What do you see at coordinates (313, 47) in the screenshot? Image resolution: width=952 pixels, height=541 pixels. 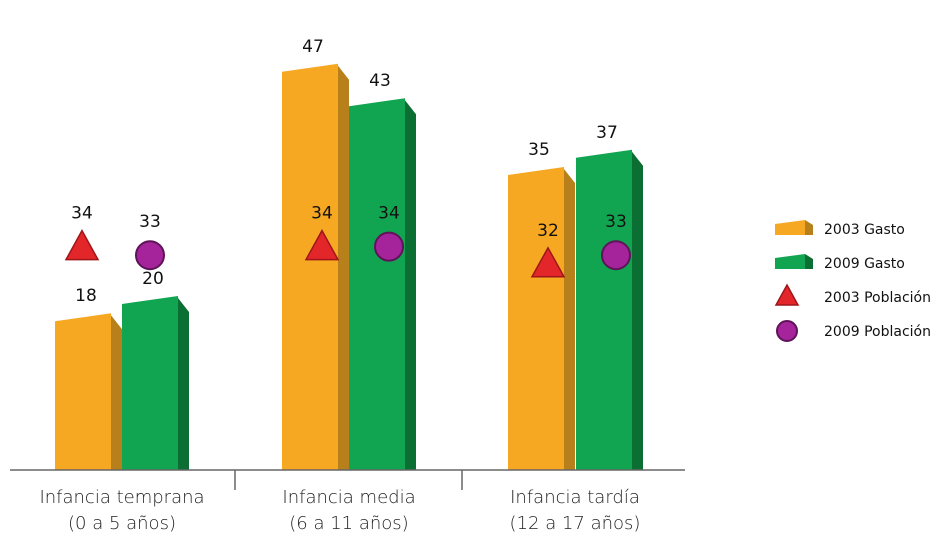 I see `bar-value-label: 47` at bounding box center [313, 47].